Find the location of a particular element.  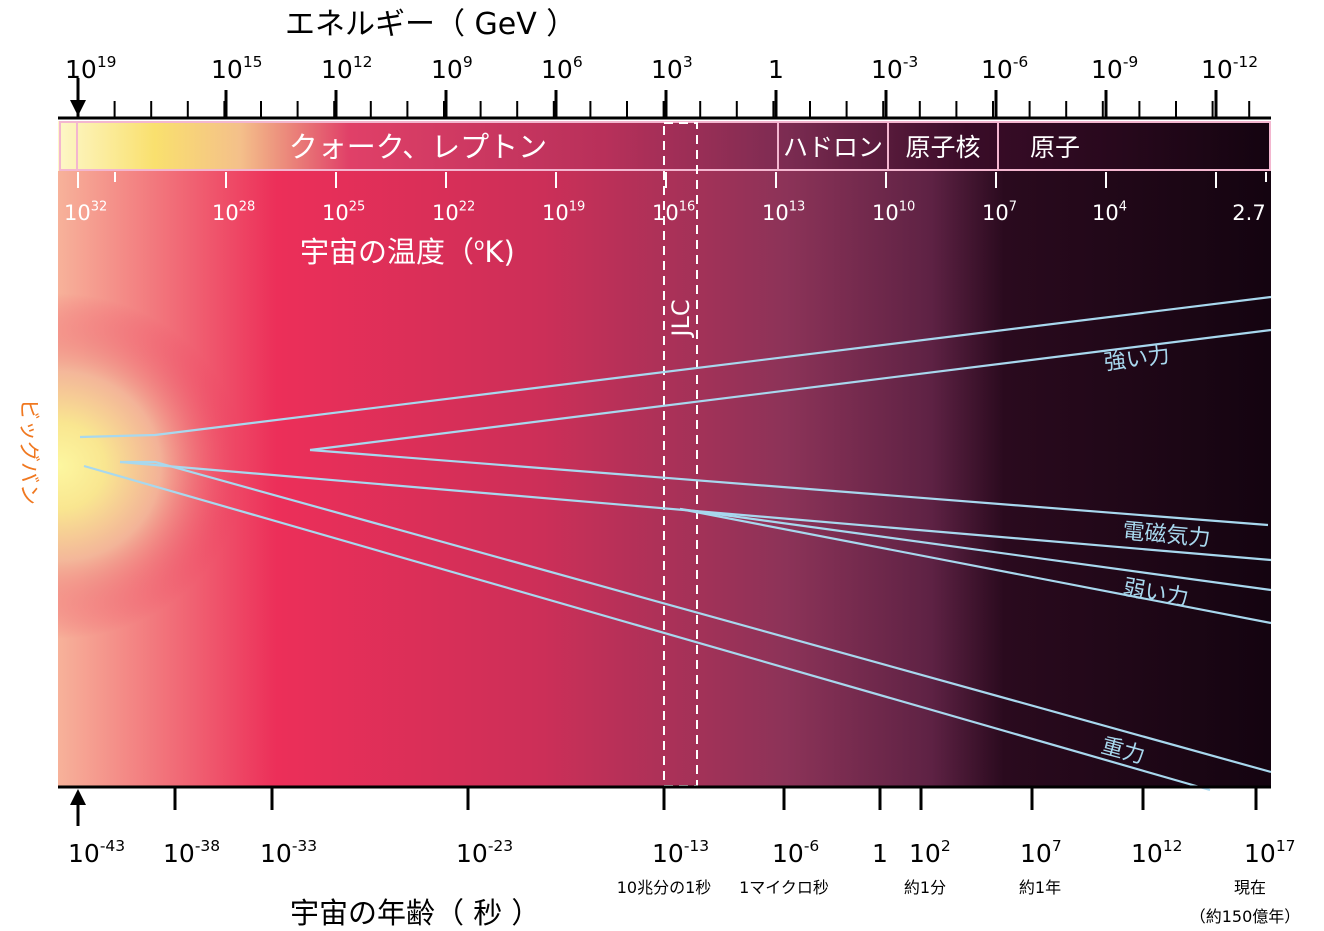

era-atom: 原子 is located at coordinates (1055, 147).